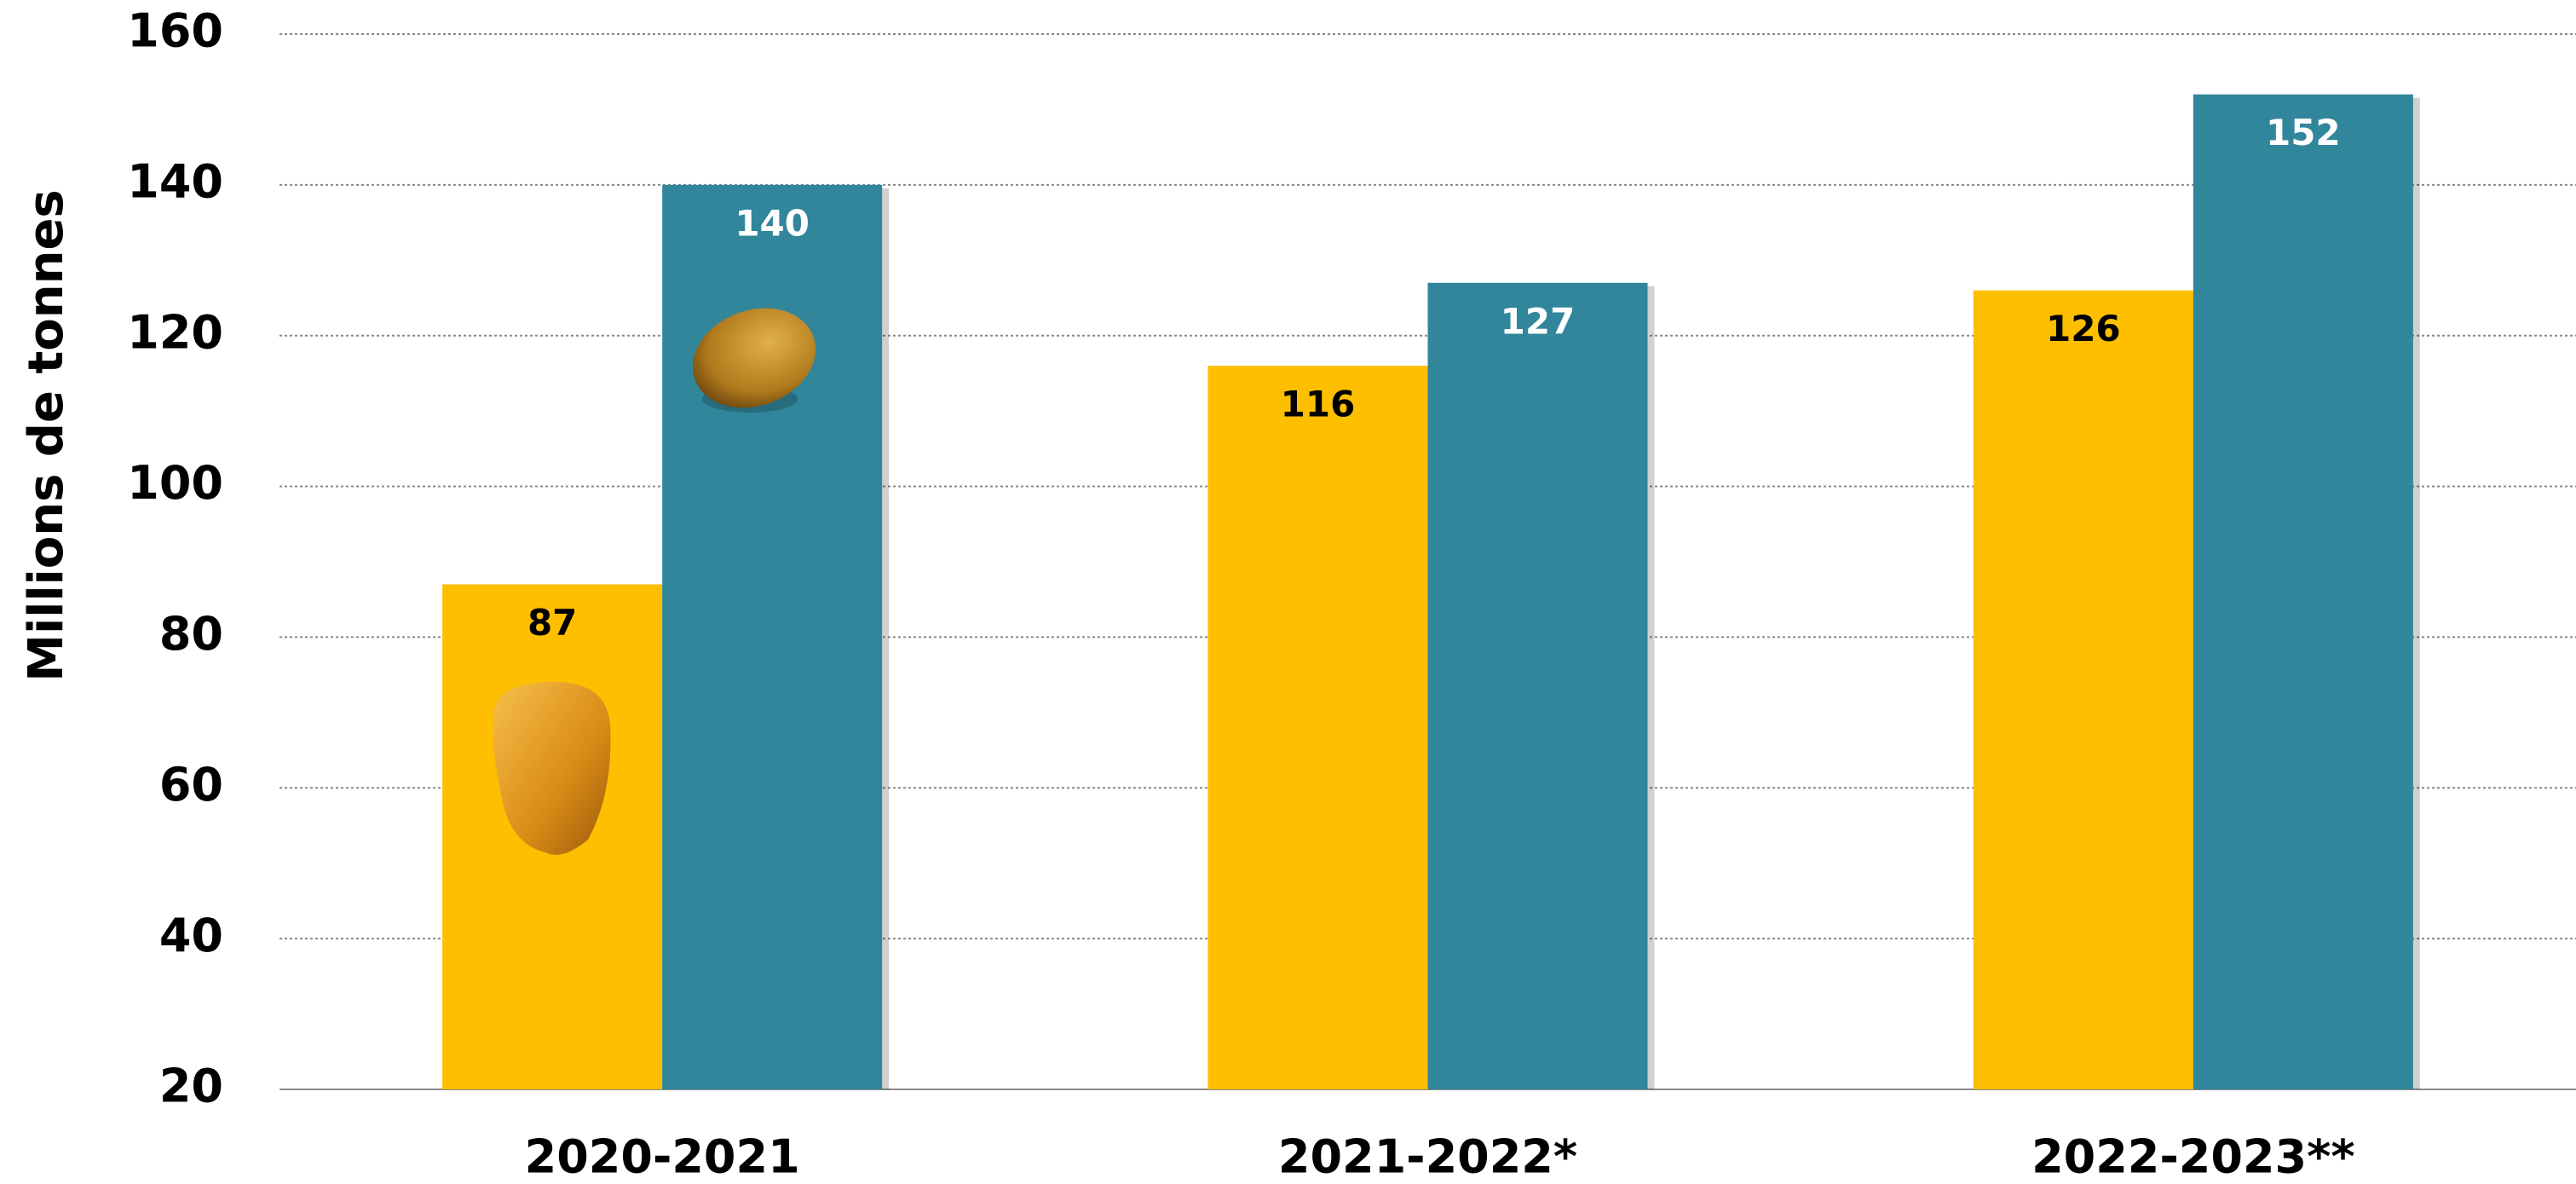 This screenshot has width=2576, height=1184. Describe the element at coordinates (772, 223) in the screenshot. I see `value-label: 140` at that location.